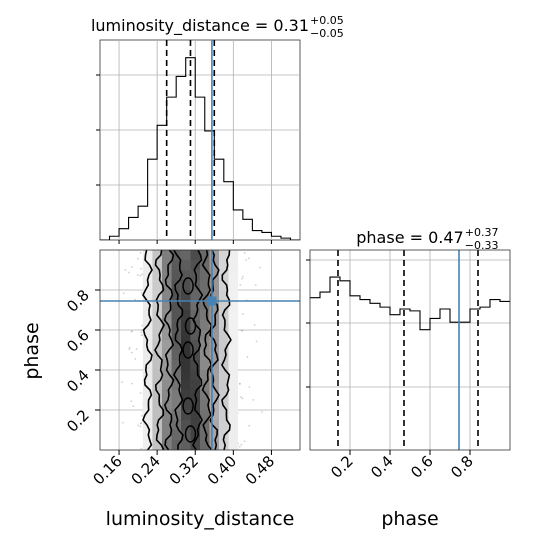 The image size is (550, 550). What do you see at coordinates (200, 26) in the screenshot?
I see `title-luminosity-distance: luminosity_distance = 0.31` at bounding box center [200, 26].